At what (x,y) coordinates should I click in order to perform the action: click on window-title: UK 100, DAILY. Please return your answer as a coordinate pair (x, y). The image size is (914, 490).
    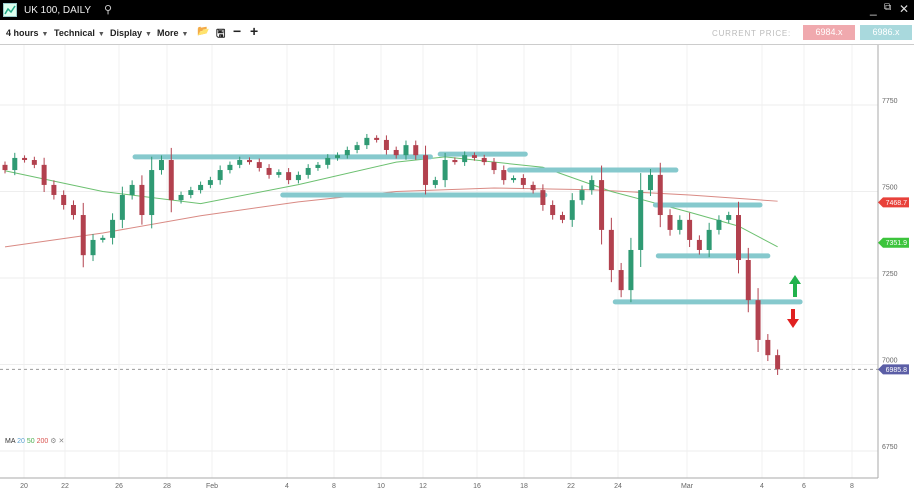
    Looking at the image, I should click on (58, 10).